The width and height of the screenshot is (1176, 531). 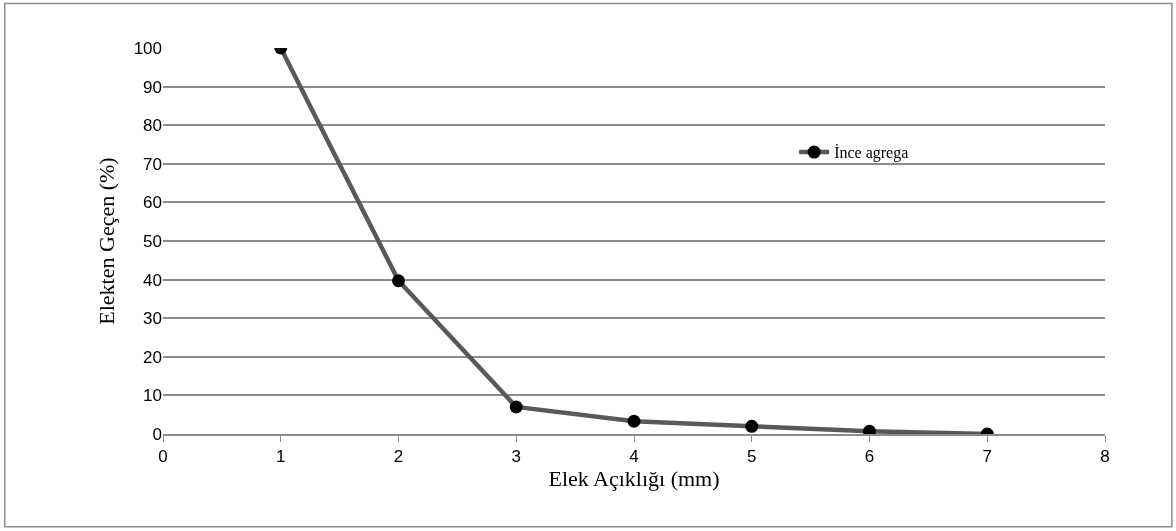 What do you see at coordinates (152, 126) in the screenshot?
I see `y-tick-label: 80` at bounding box center [152, 126].